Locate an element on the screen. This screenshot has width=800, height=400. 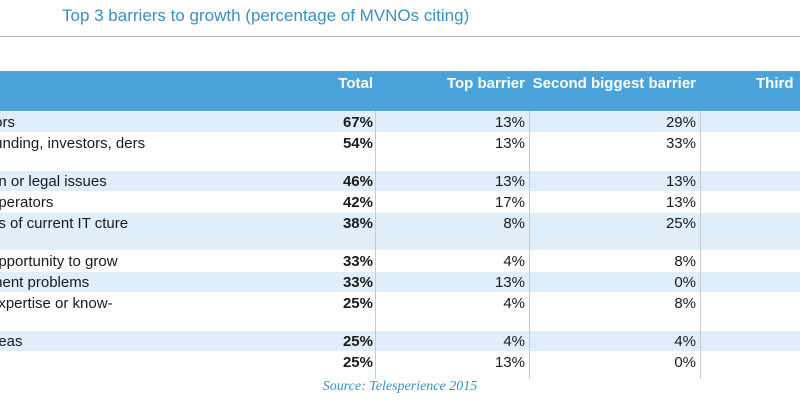
barrier-name: expertise or know- is located at coordinates (56, 303).